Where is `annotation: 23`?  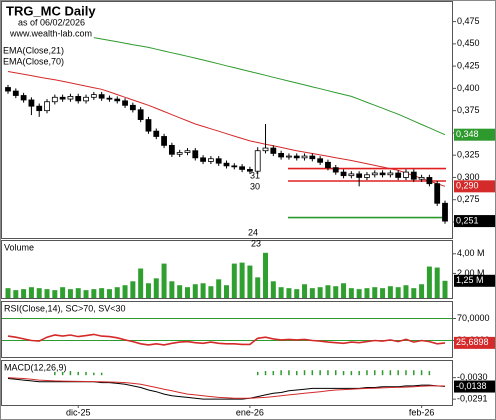 annotation: 23 is located at coordinates (256, 243).